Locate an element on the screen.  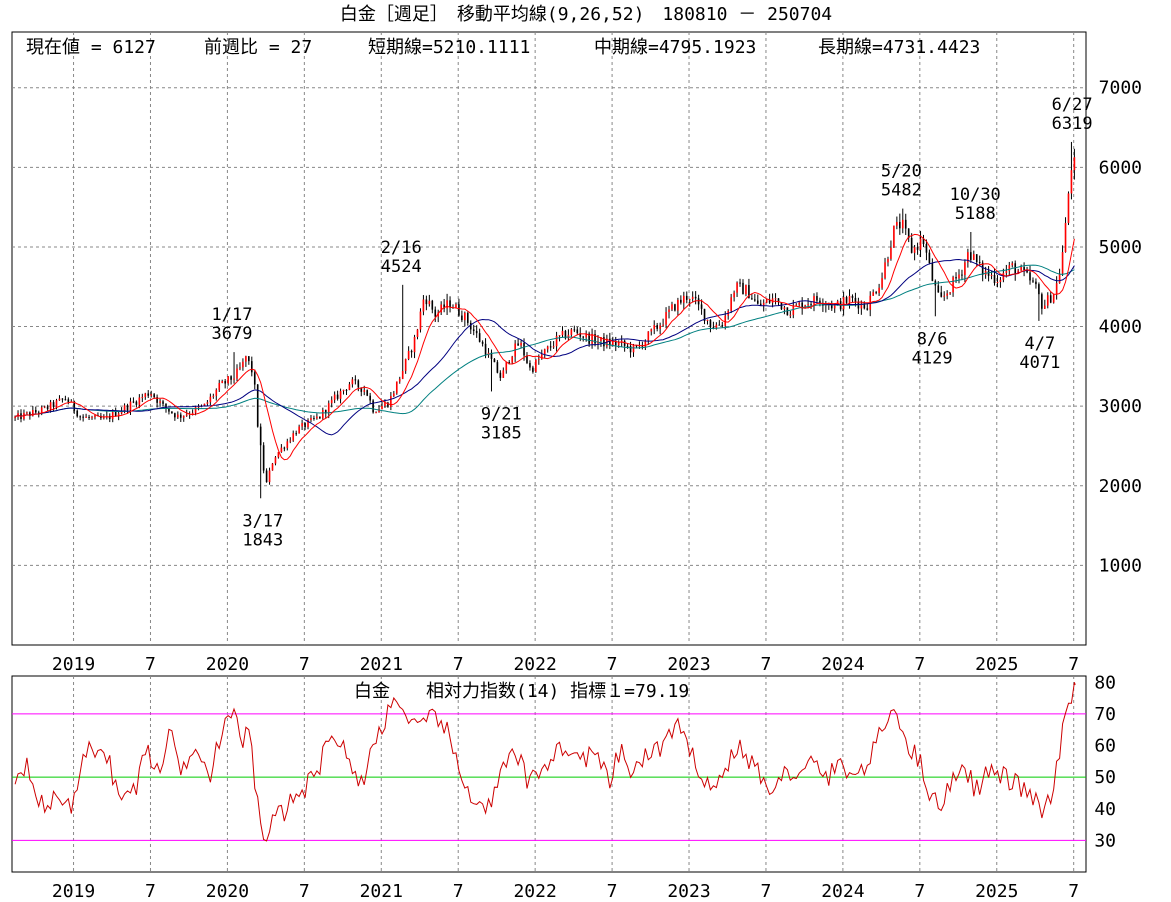
x-tick-label: 2023 is located at coordinates (688, 891).